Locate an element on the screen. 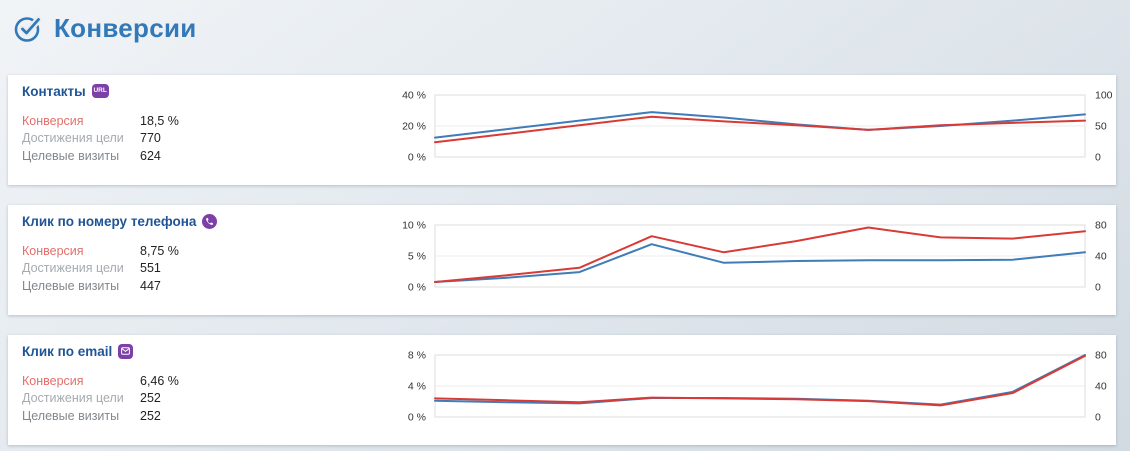  widget-head: Контакты URL is located at coordinates (65, 91).